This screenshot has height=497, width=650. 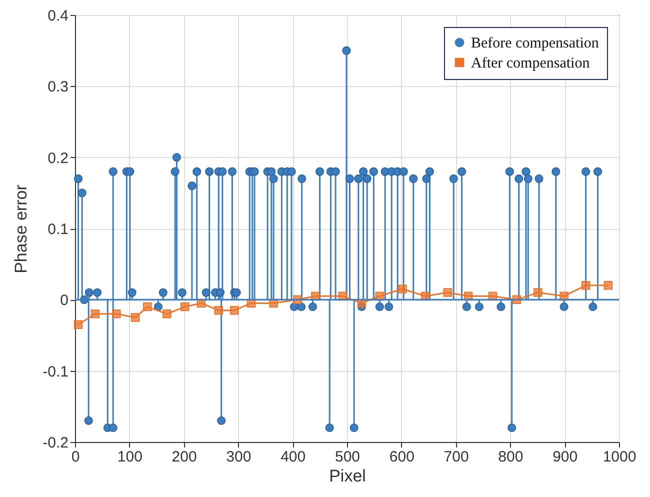 What do you see at coordinates (58, 229) in the screenshot?
I see `y-tick-label: 0.1` at bounding box center [58, 229].